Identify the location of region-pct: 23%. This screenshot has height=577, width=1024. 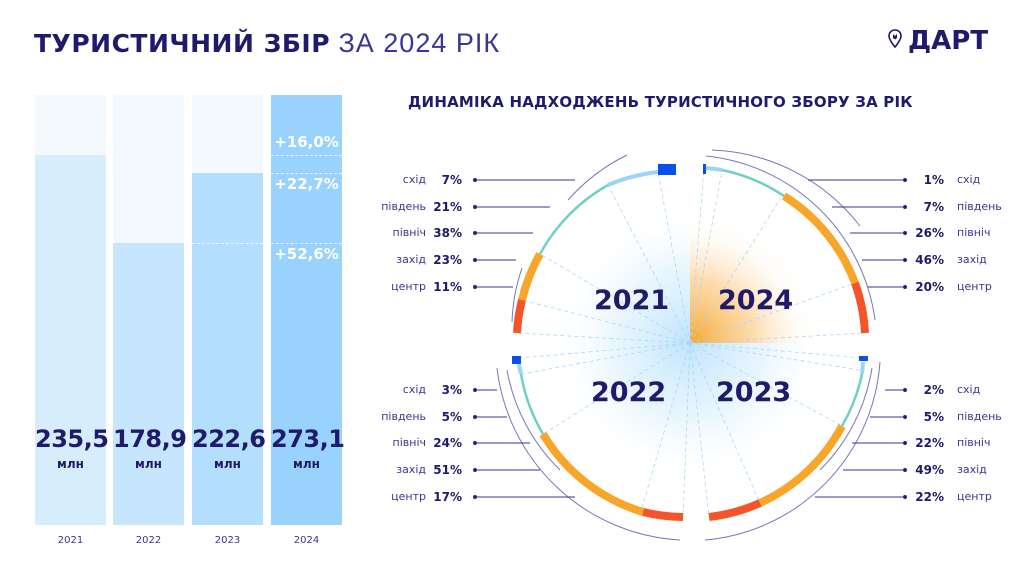
(447, 260).